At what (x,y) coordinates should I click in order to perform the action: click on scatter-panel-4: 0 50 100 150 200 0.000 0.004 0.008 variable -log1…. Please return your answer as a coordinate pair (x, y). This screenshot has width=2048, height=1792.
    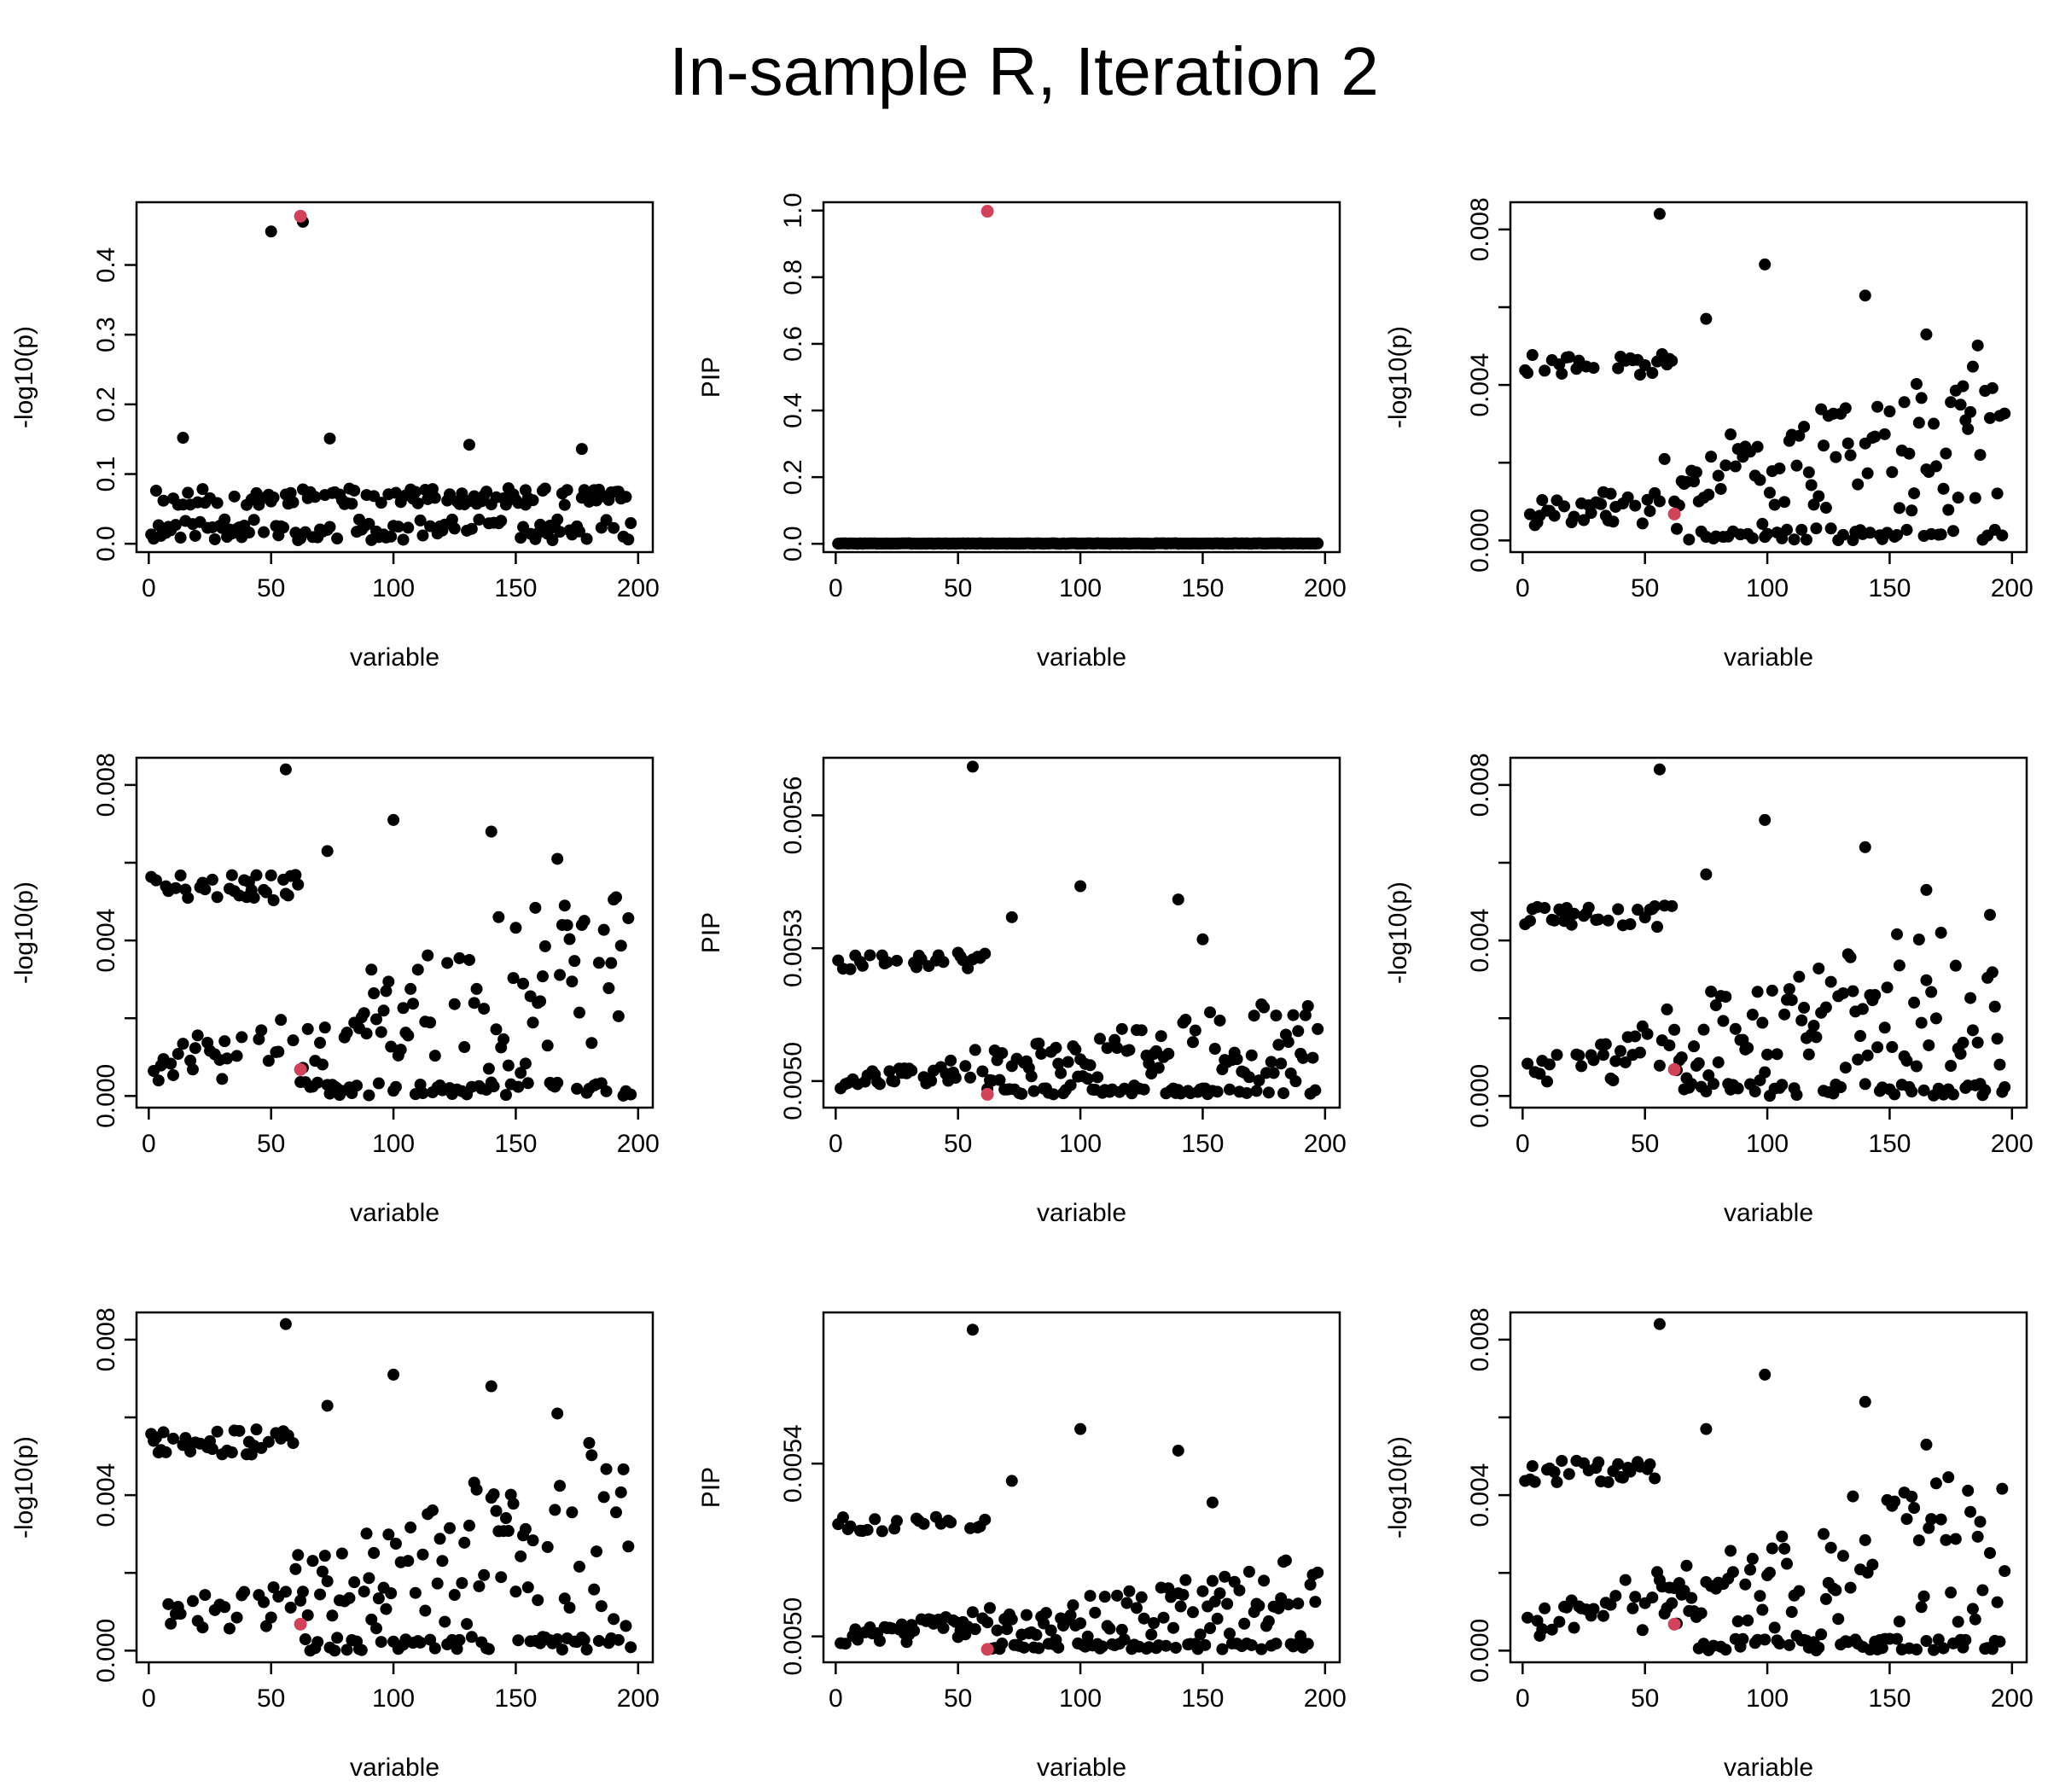
    Looking at the image, I should click on (335, 990).